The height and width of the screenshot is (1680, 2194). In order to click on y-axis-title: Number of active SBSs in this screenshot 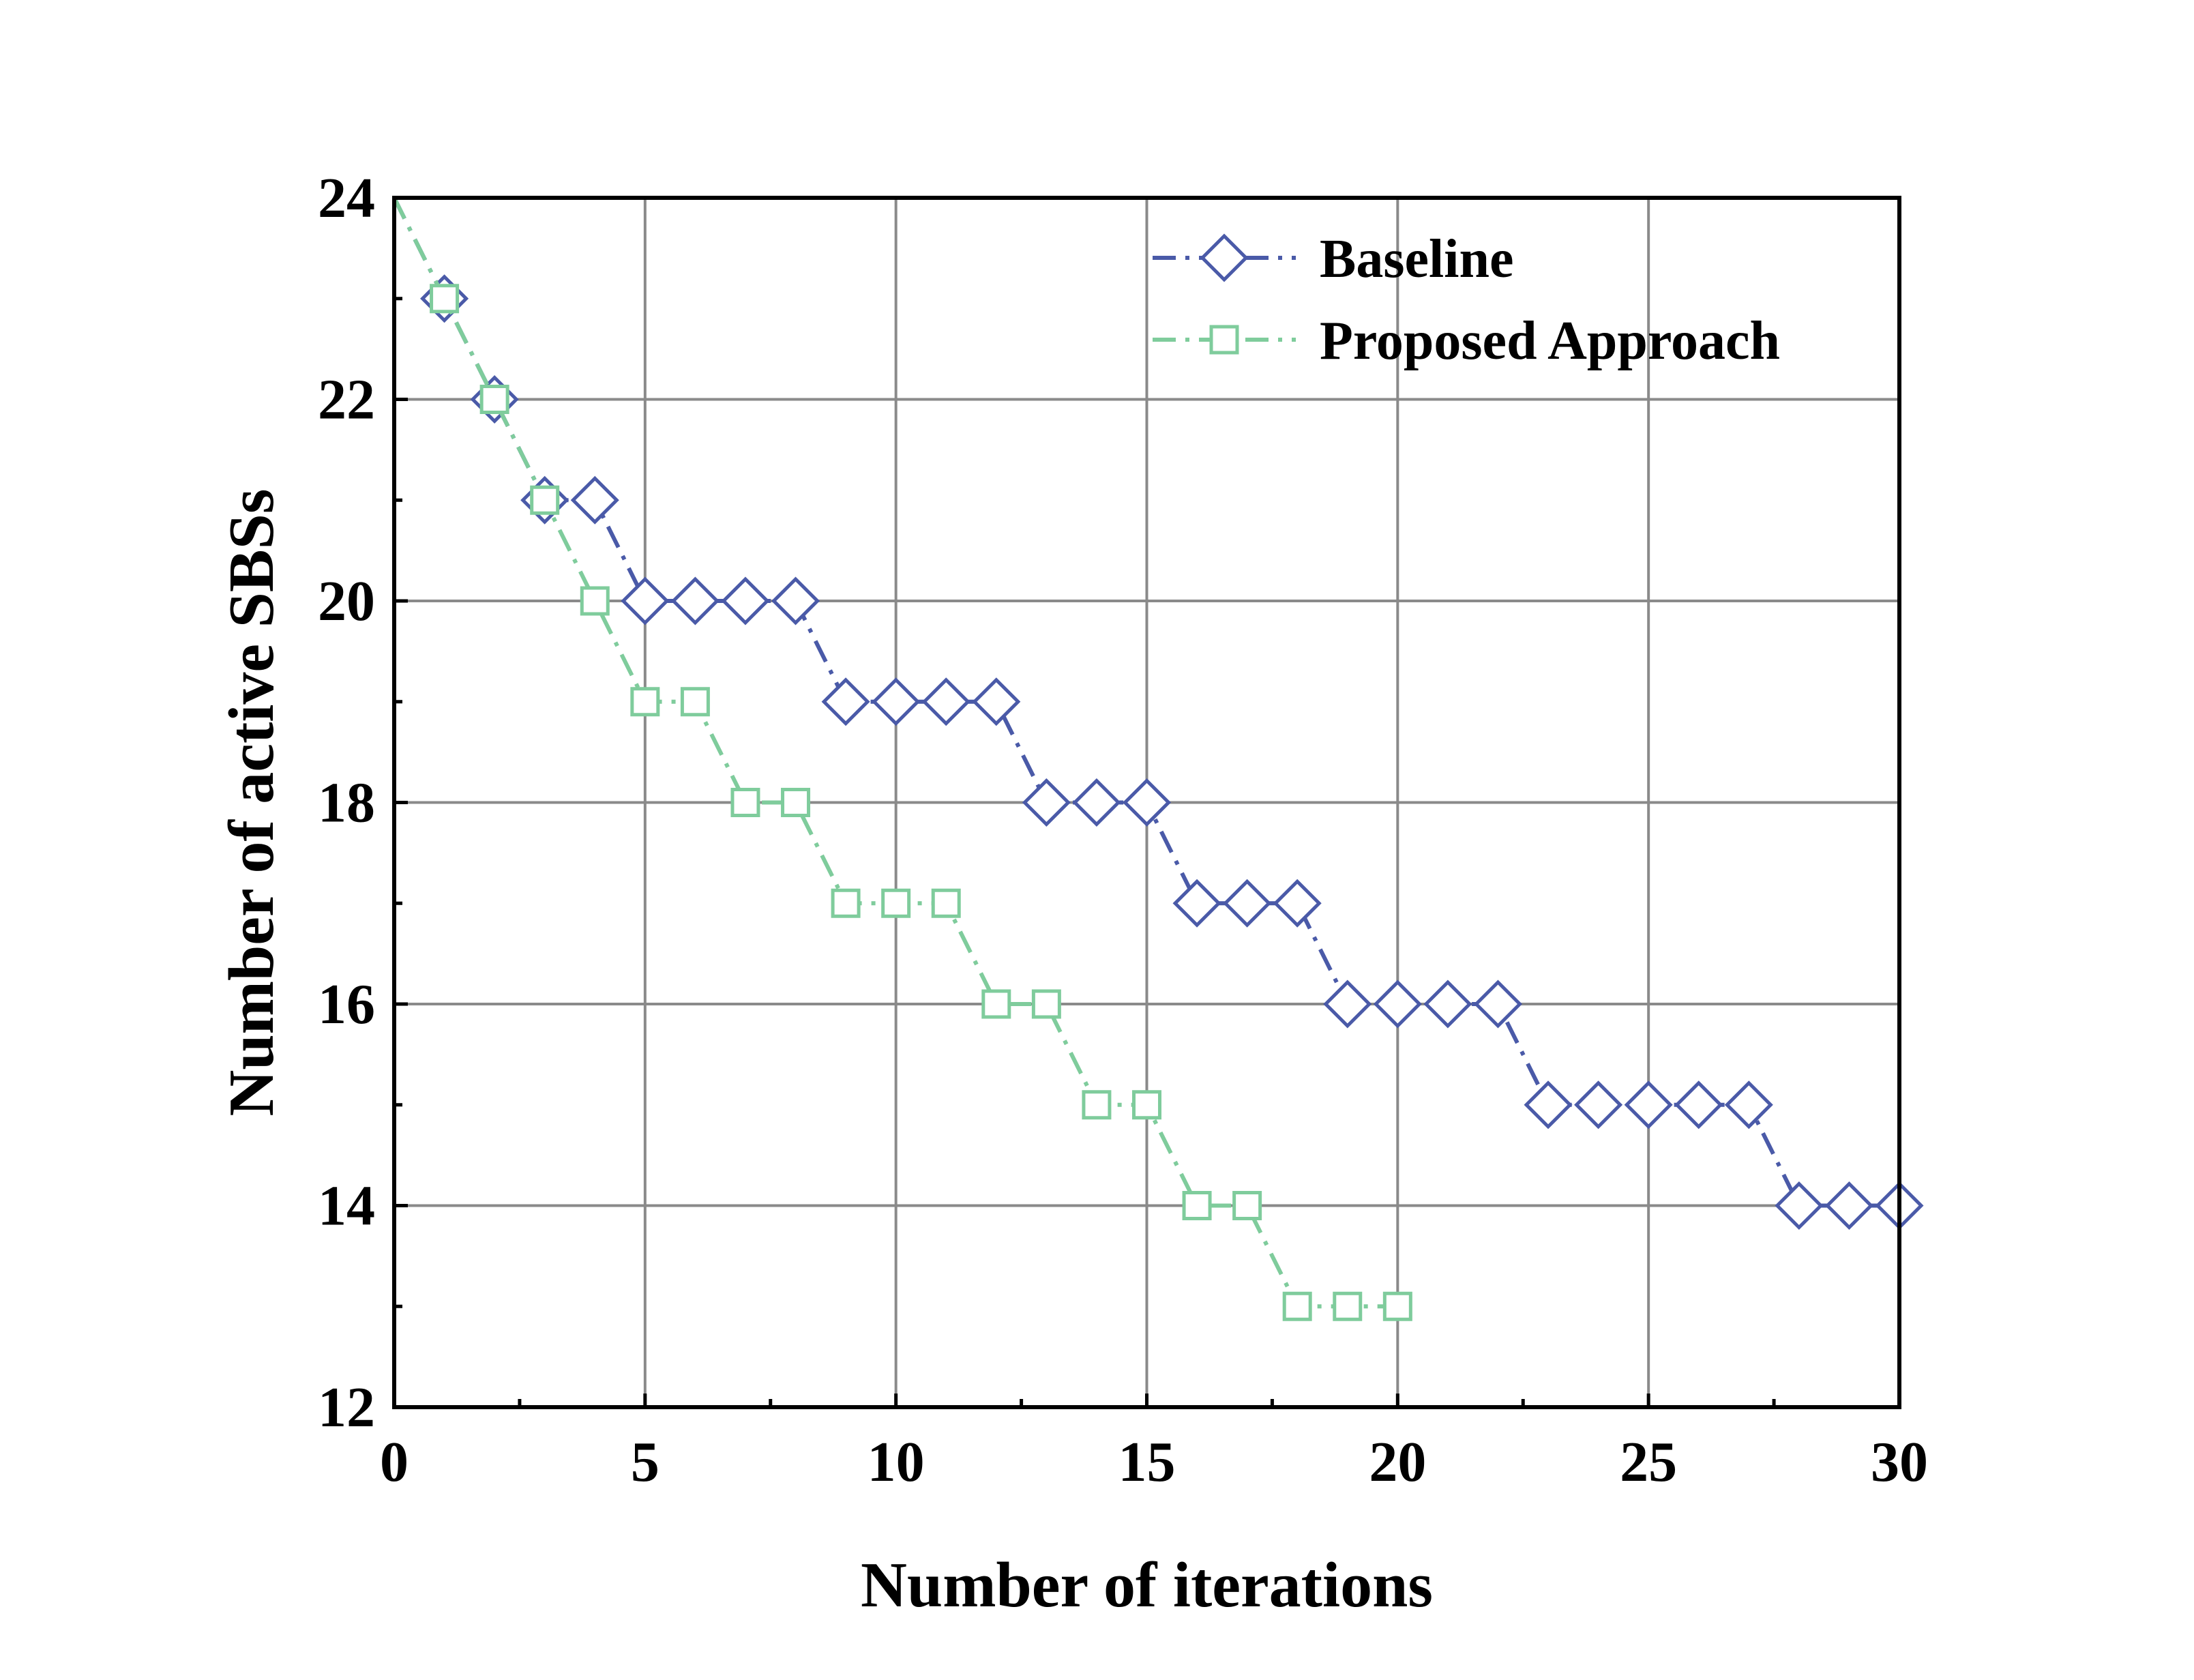, I will do `click(251, 803)`.